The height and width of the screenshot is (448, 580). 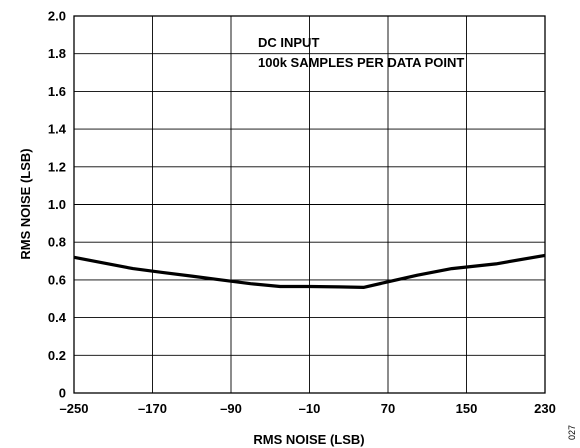 I want to click on y-tick-label: 1.4, so click(x=57, y=129).